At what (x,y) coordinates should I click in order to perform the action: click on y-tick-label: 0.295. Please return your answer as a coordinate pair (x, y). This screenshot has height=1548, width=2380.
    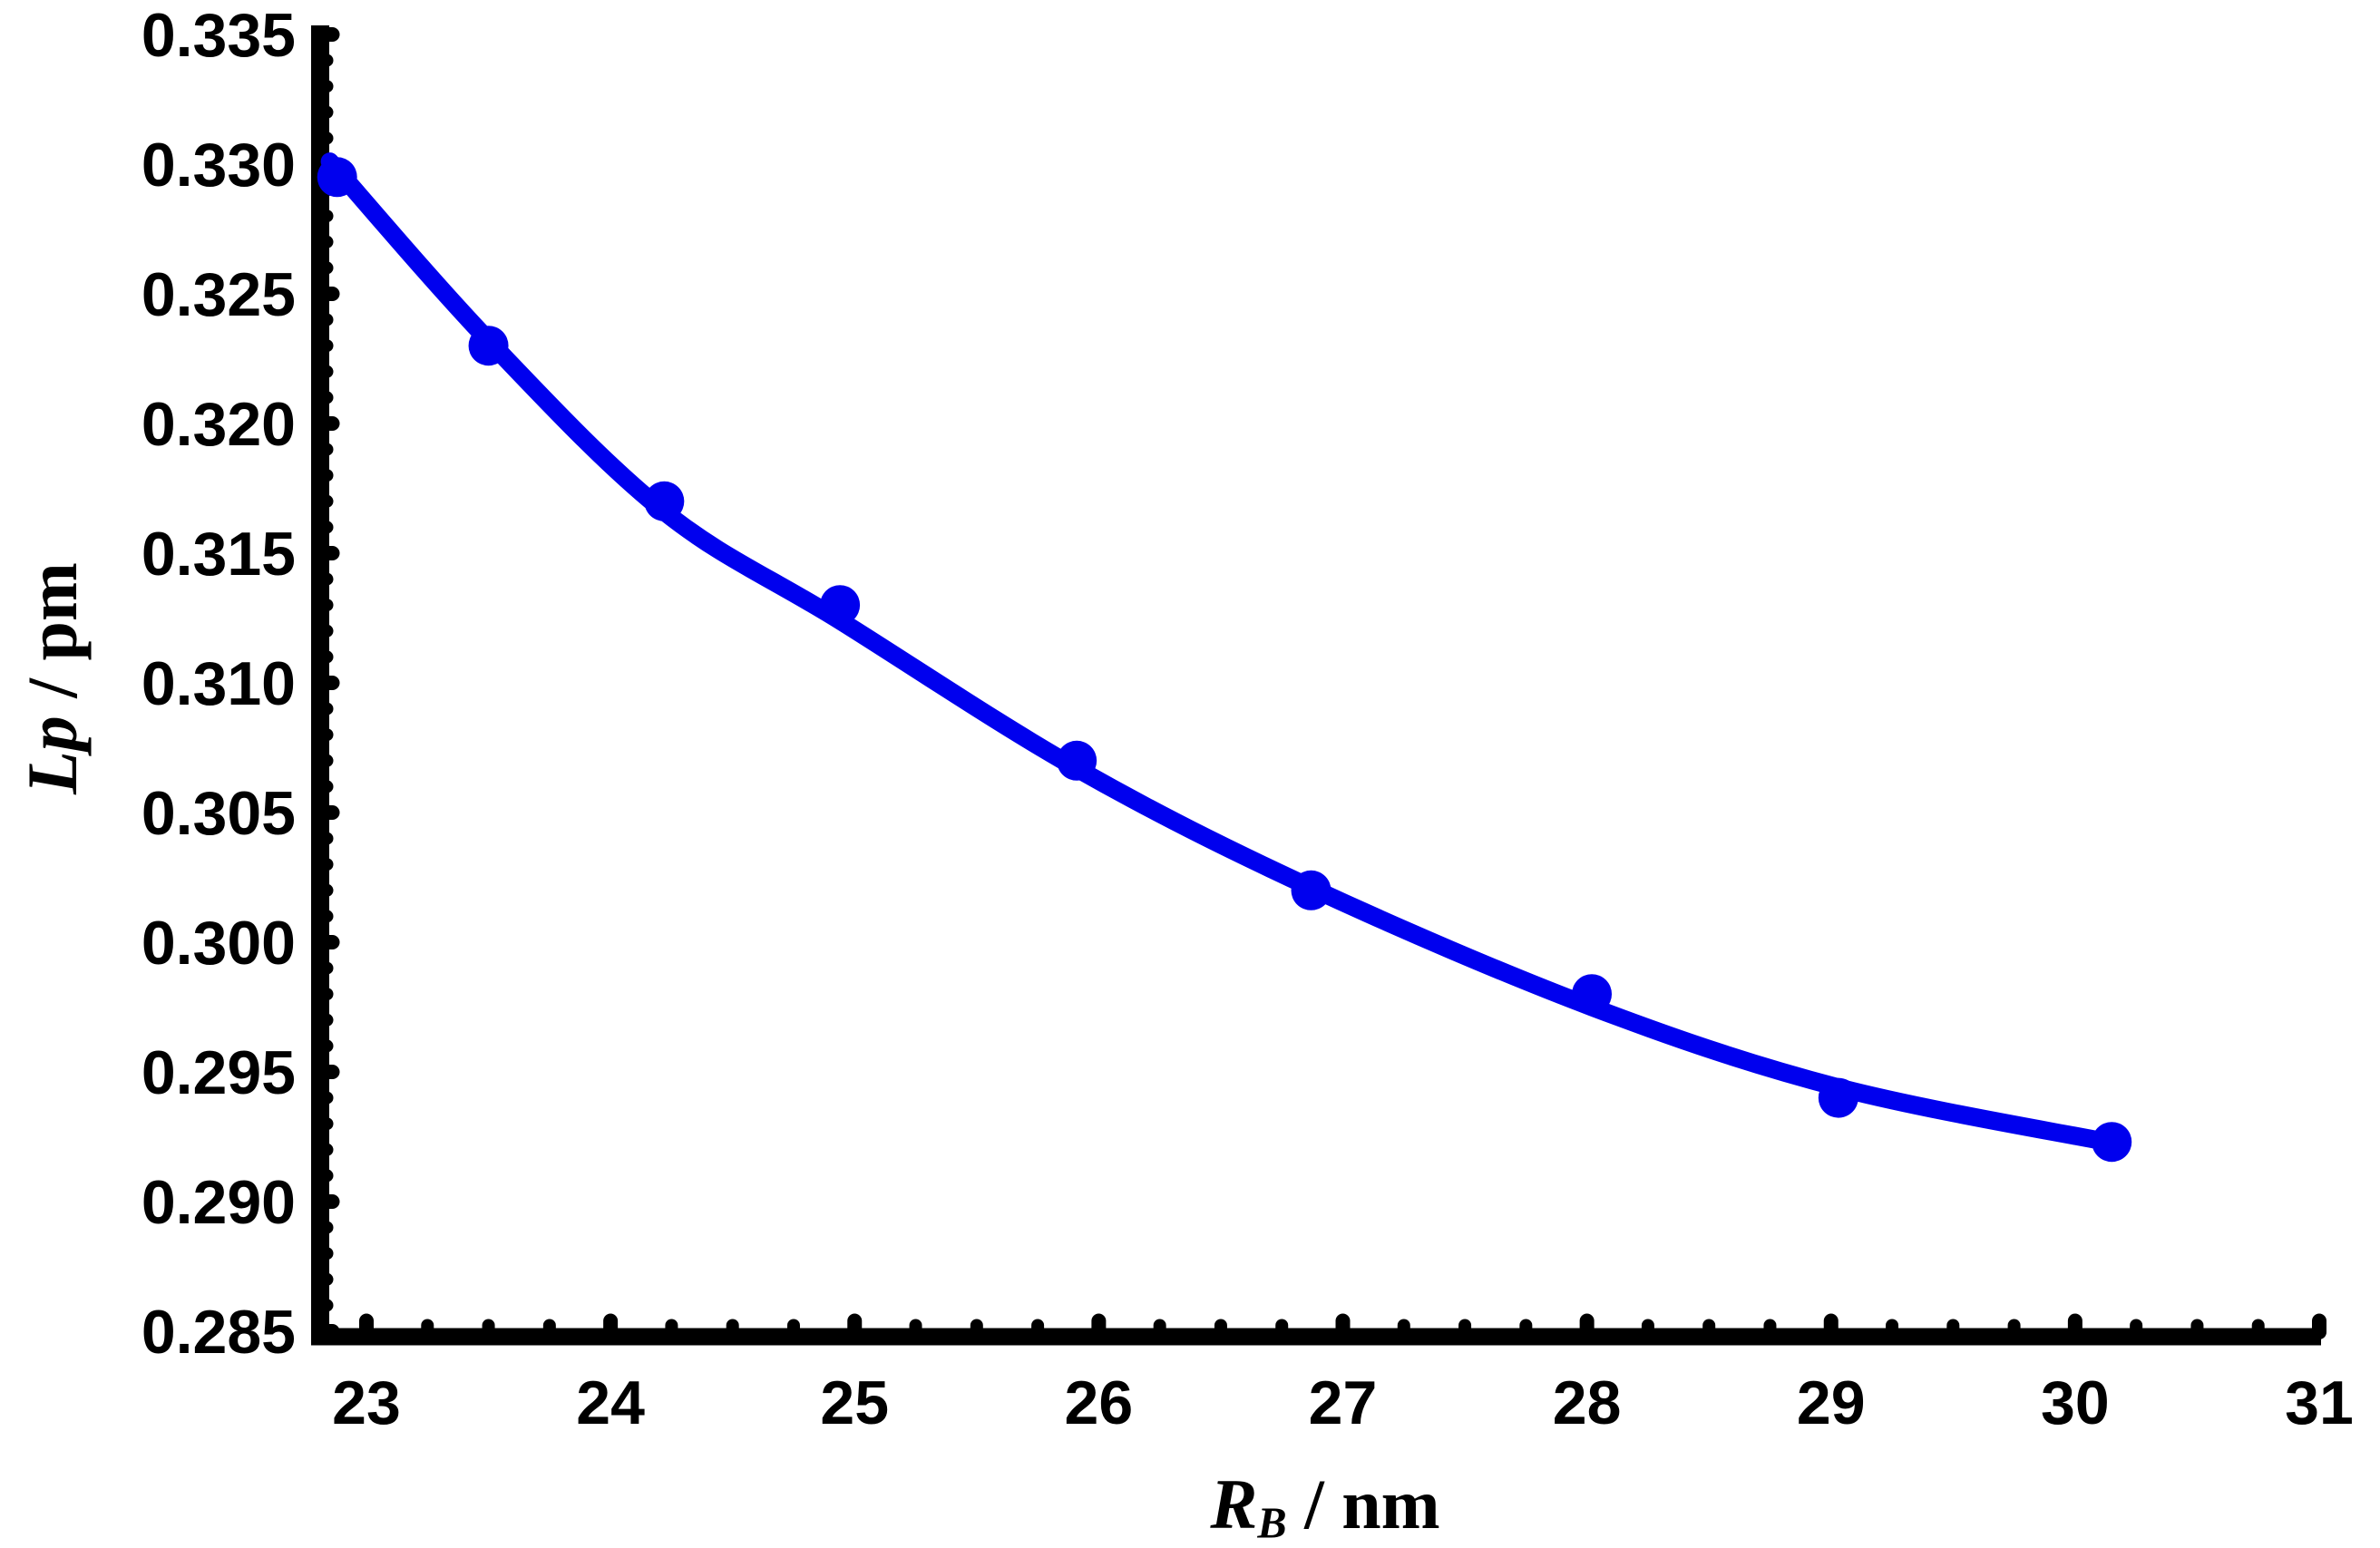
    Looking at the image, I should click on (219, 1072).